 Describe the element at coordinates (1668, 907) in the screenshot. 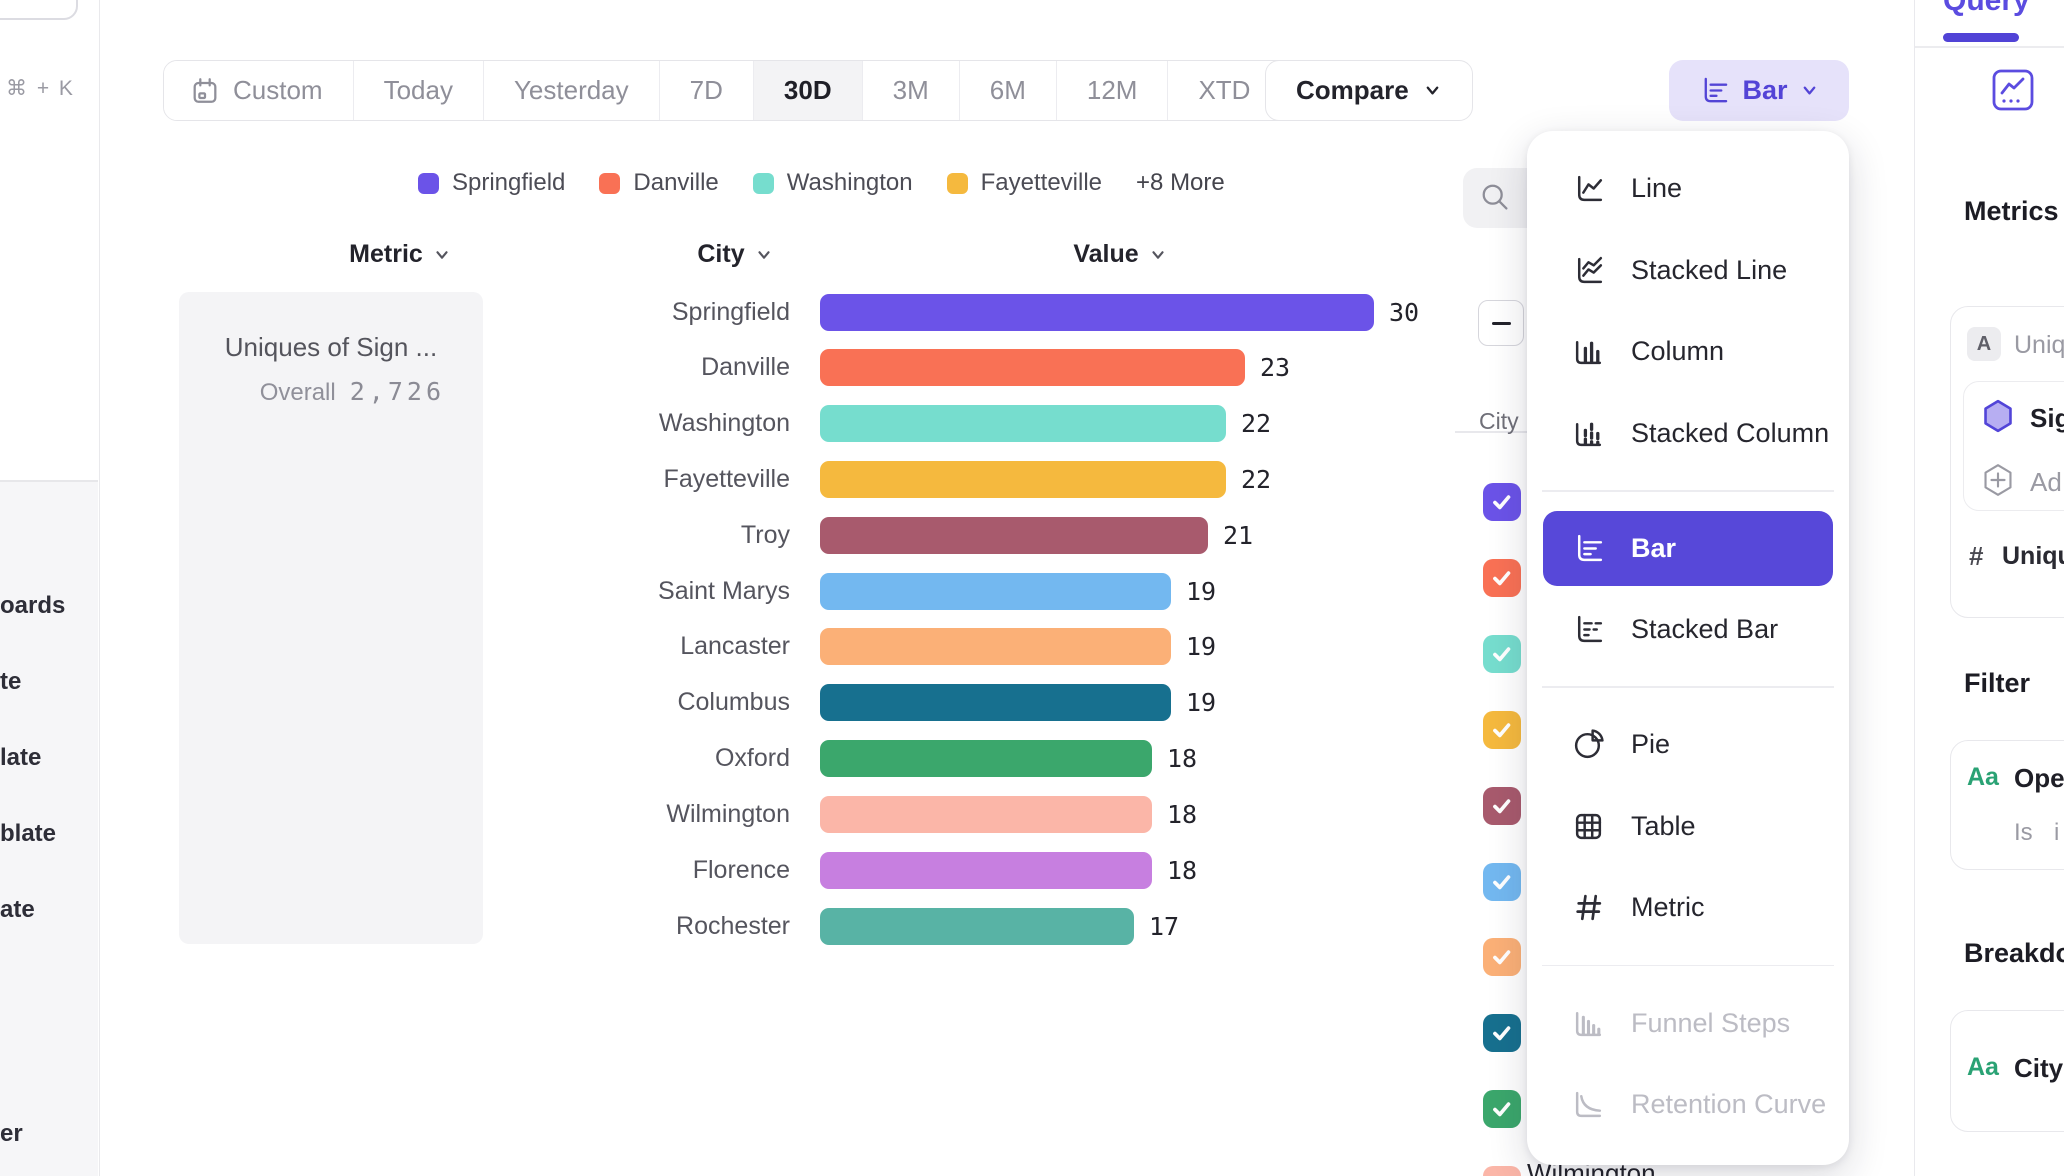

I see `menu-item-label: Metric` at that location.